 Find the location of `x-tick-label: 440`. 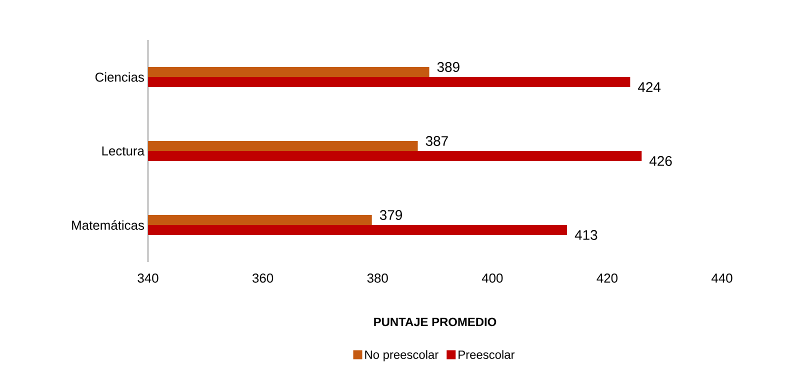

x-tick-label: 440 is located at coordinates (722, 278).